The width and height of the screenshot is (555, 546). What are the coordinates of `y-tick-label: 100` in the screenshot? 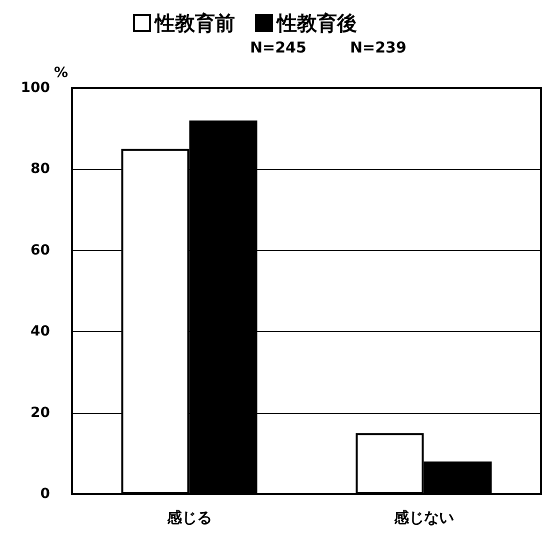 It's located at (35, 88).